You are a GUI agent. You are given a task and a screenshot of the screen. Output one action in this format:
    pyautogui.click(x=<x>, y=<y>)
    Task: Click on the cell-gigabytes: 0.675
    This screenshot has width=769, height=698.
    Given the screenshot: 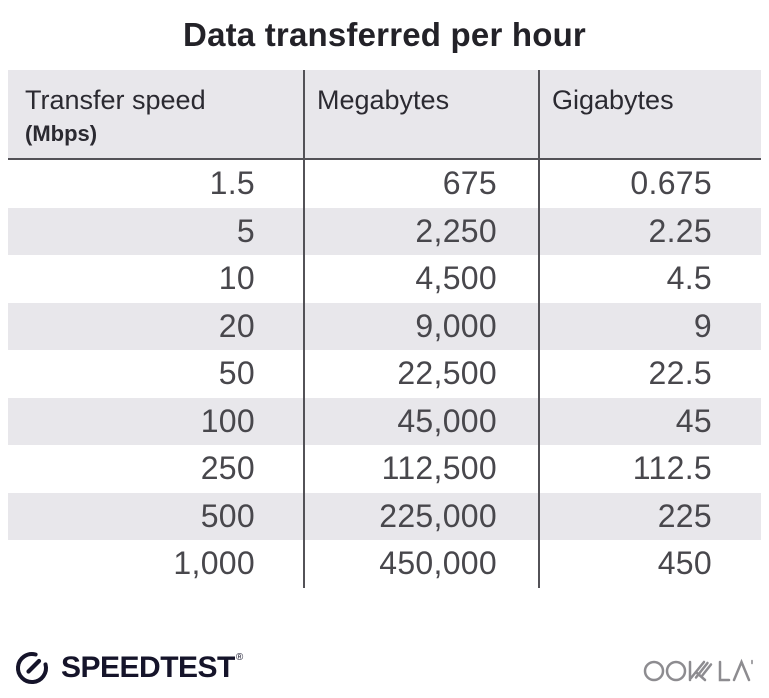 What is the action you would take?
    pyautogui.click(x=649, y=184)
    